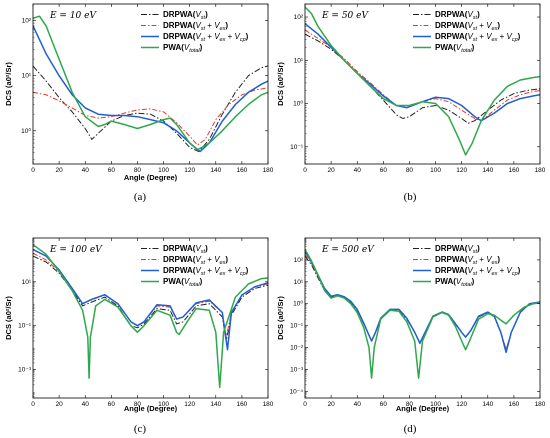 The image size is (550, 438). I want to click on panel-caption: (d), so click(410, 429).